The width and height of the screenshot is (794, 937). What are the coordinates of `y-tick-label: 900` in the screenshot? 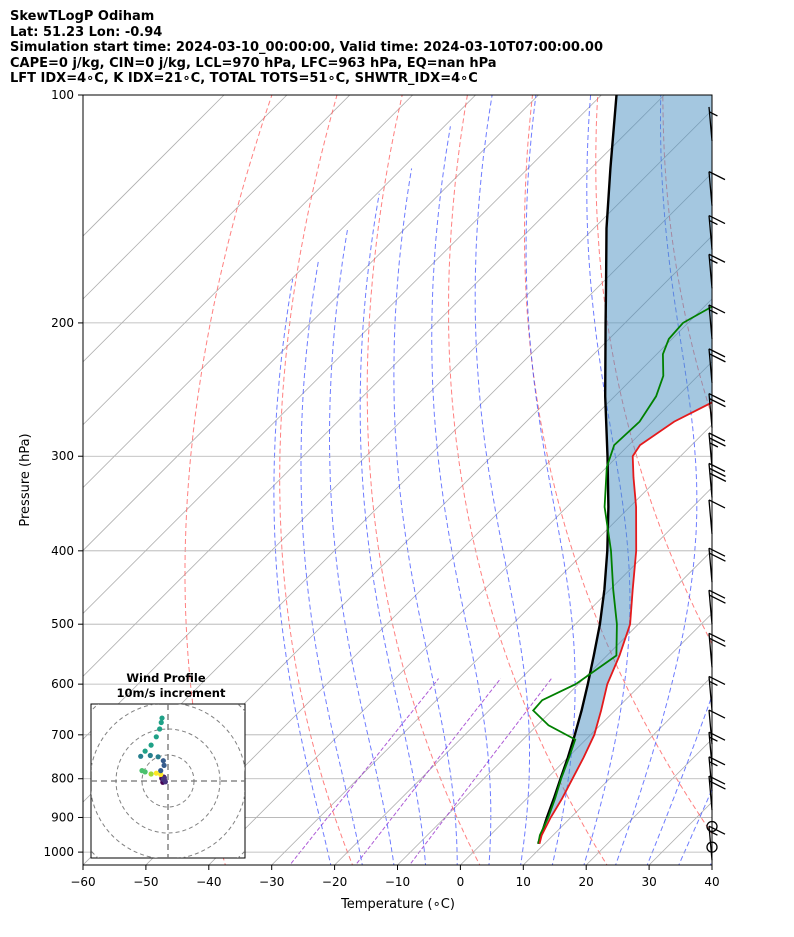 It's located at (62, 817).